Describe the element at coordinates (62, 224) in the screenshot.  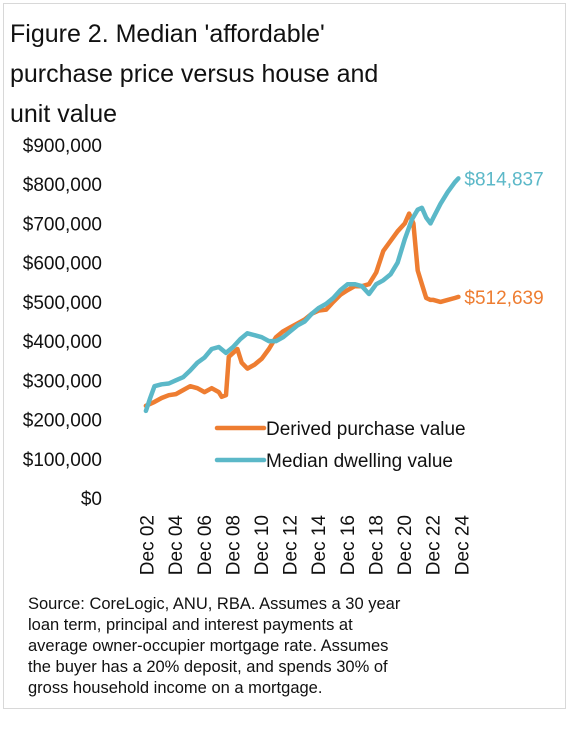
I see `y-tick-label: $700,000` at that location.